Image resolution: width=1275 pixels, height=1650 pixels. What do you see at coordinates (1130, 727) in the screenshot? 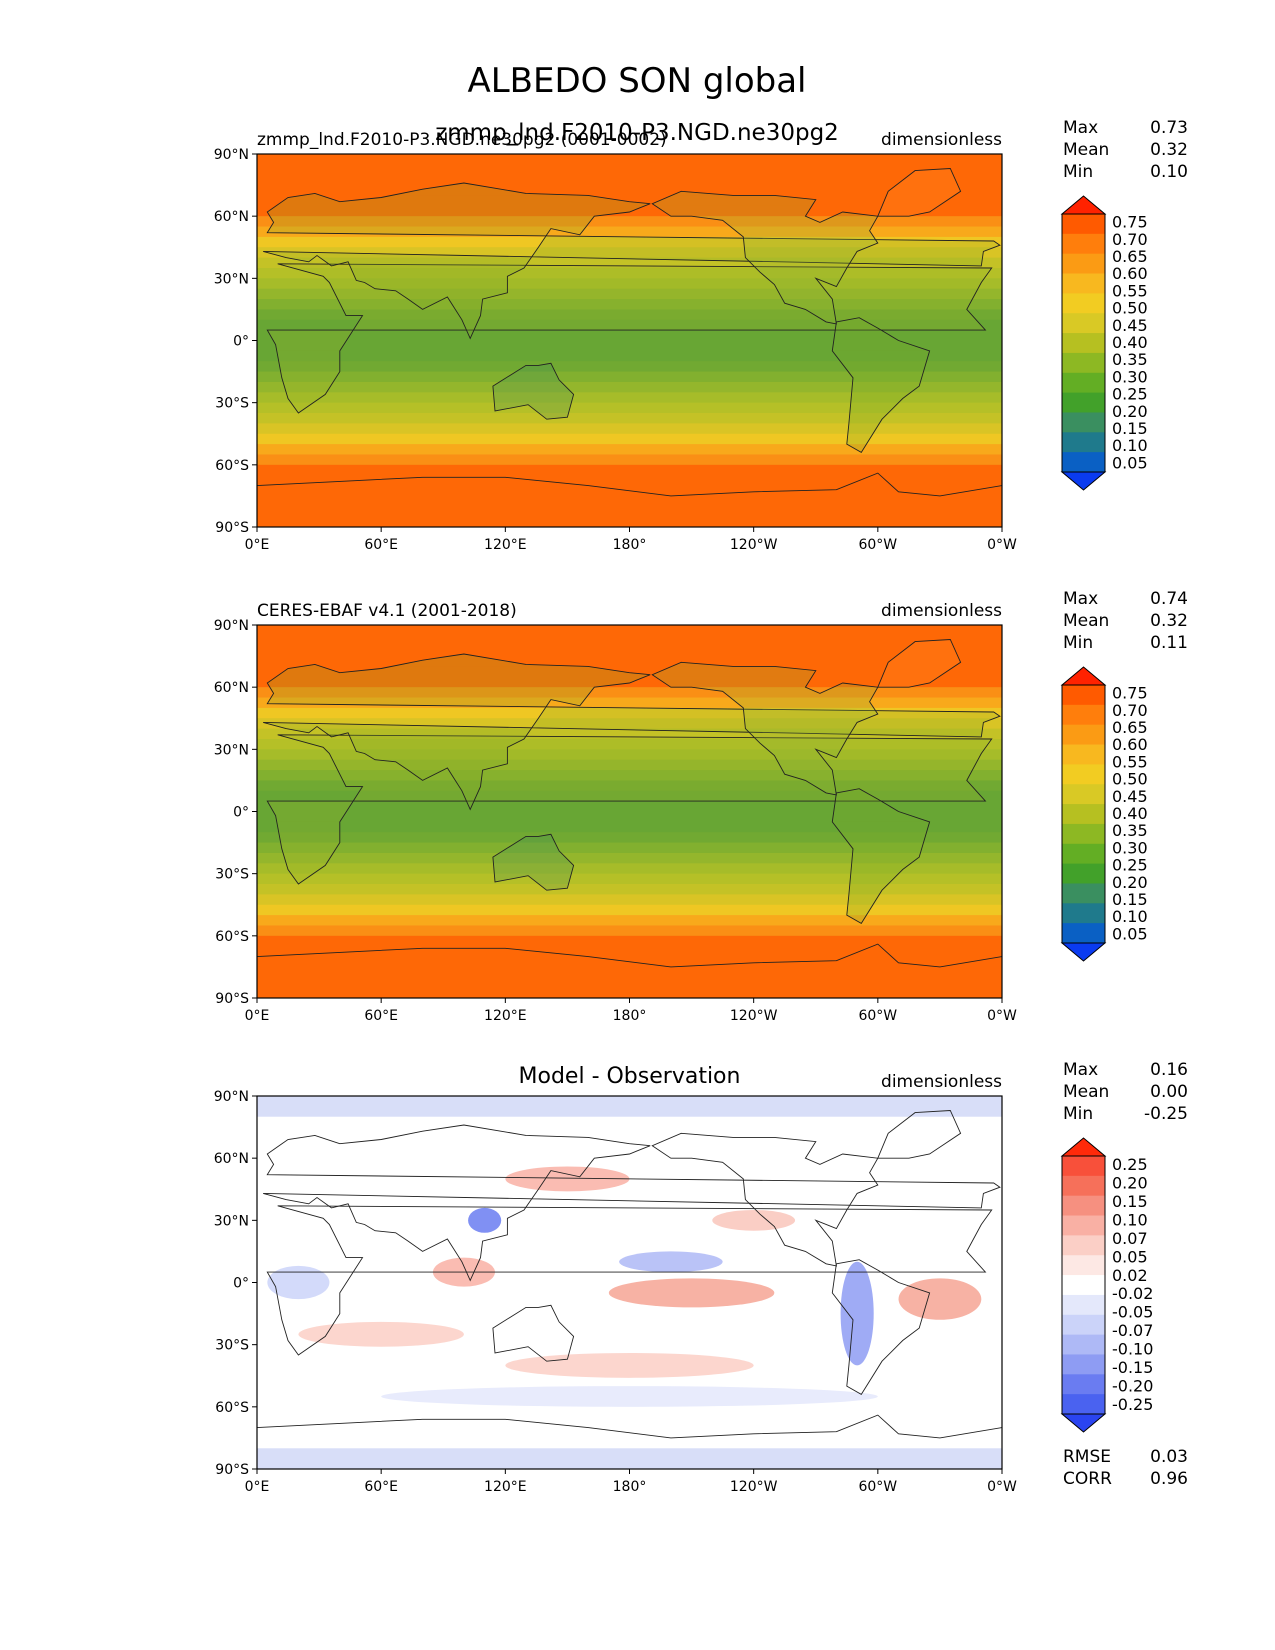
I see `colorbar-tick-label: 0.65` at bounding box center [1130, 727].